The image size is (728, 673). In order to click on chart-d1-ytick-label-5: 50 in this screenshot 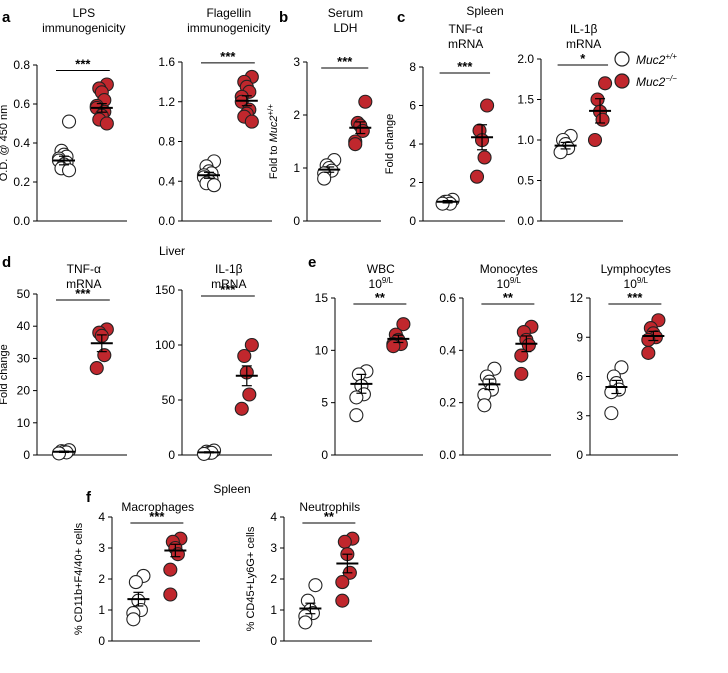, I will do `click(24, 294)`.